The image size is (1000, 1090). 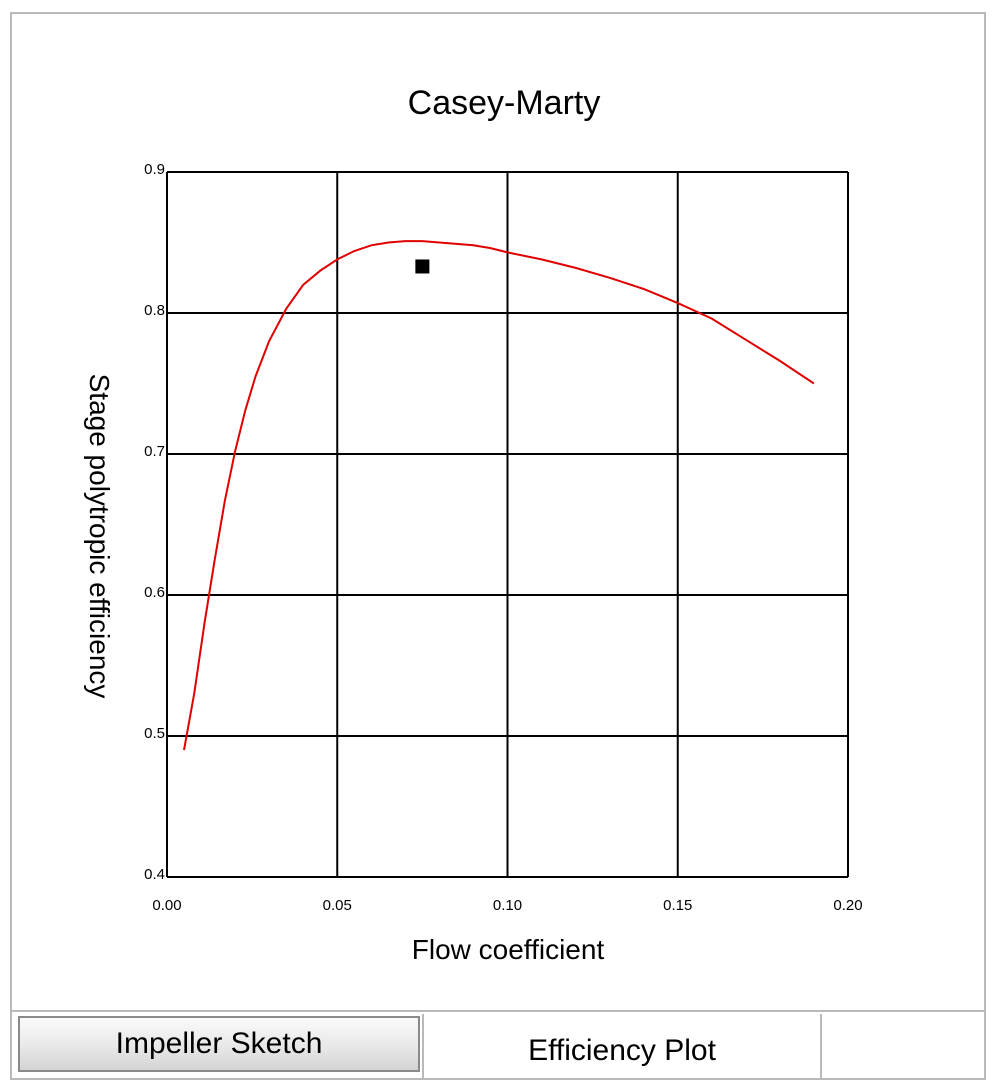 What do you see at coordinates (154, 592) in the screenshot?
I see `y-tick-label: 0.6` at bounding box center [154, 592].